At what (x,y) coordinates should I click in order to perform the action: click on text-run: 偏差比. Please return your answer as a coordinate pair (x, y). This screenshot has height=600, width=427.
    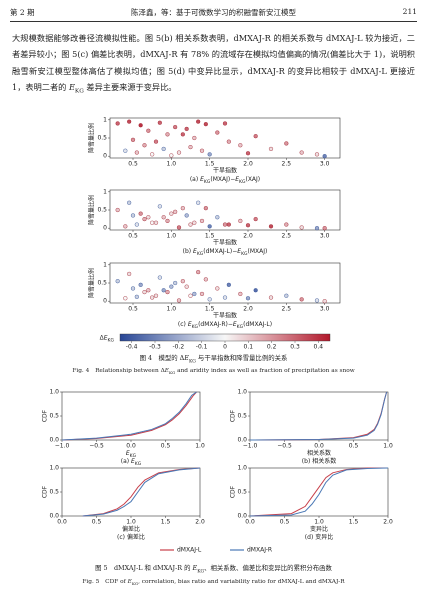
    Looking at the image, I should click on (131, 529).